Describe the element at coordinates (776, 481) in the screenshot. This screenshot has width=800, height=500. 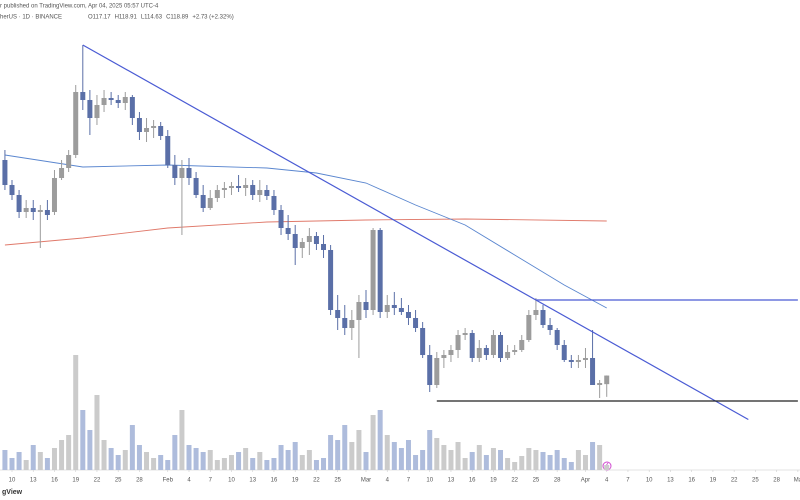
I see `x-tick-label: 28` at that location.